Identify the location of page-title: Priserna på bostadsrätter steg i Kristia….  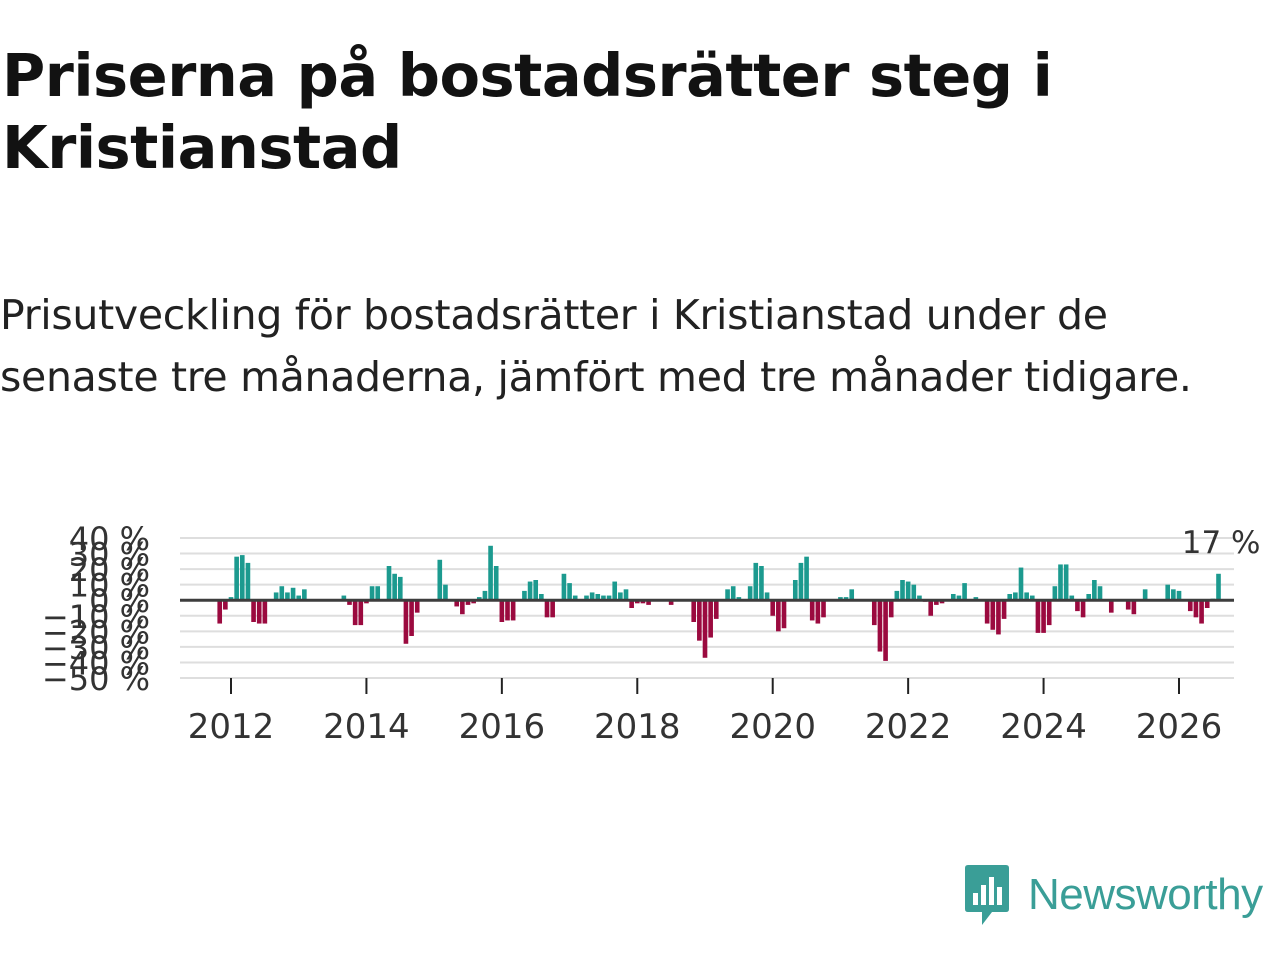
(527, 111).